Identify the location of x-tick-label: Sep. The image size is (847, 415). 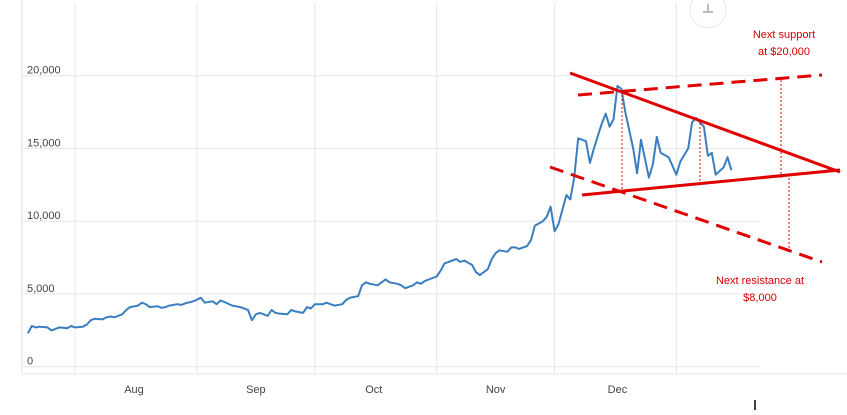
(256, 390).